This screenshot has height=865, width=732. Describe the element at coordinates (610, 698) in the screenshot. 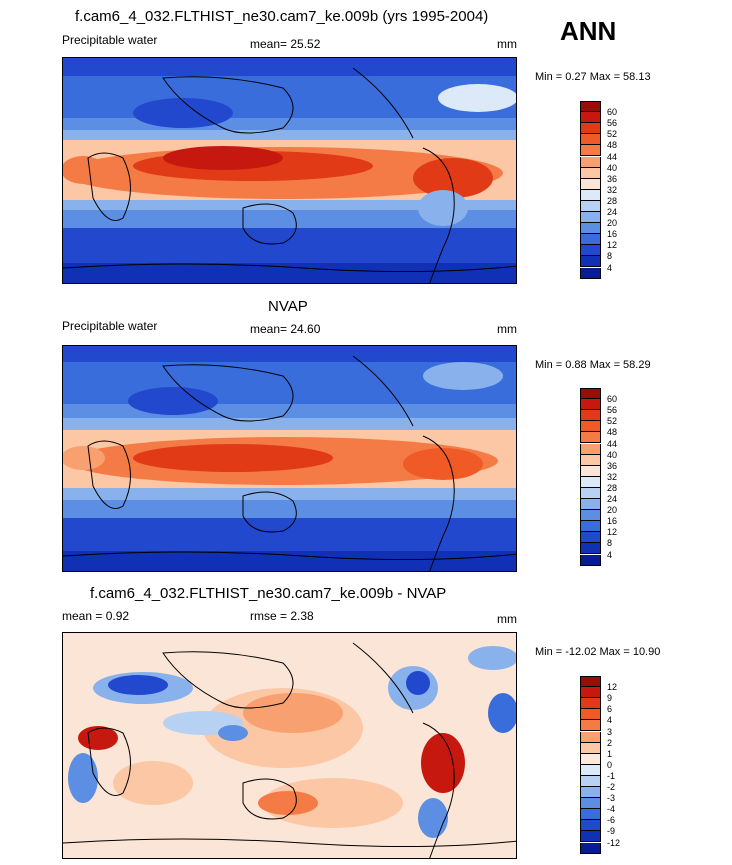

I see `colorbar-tick-label: 9` at that location.